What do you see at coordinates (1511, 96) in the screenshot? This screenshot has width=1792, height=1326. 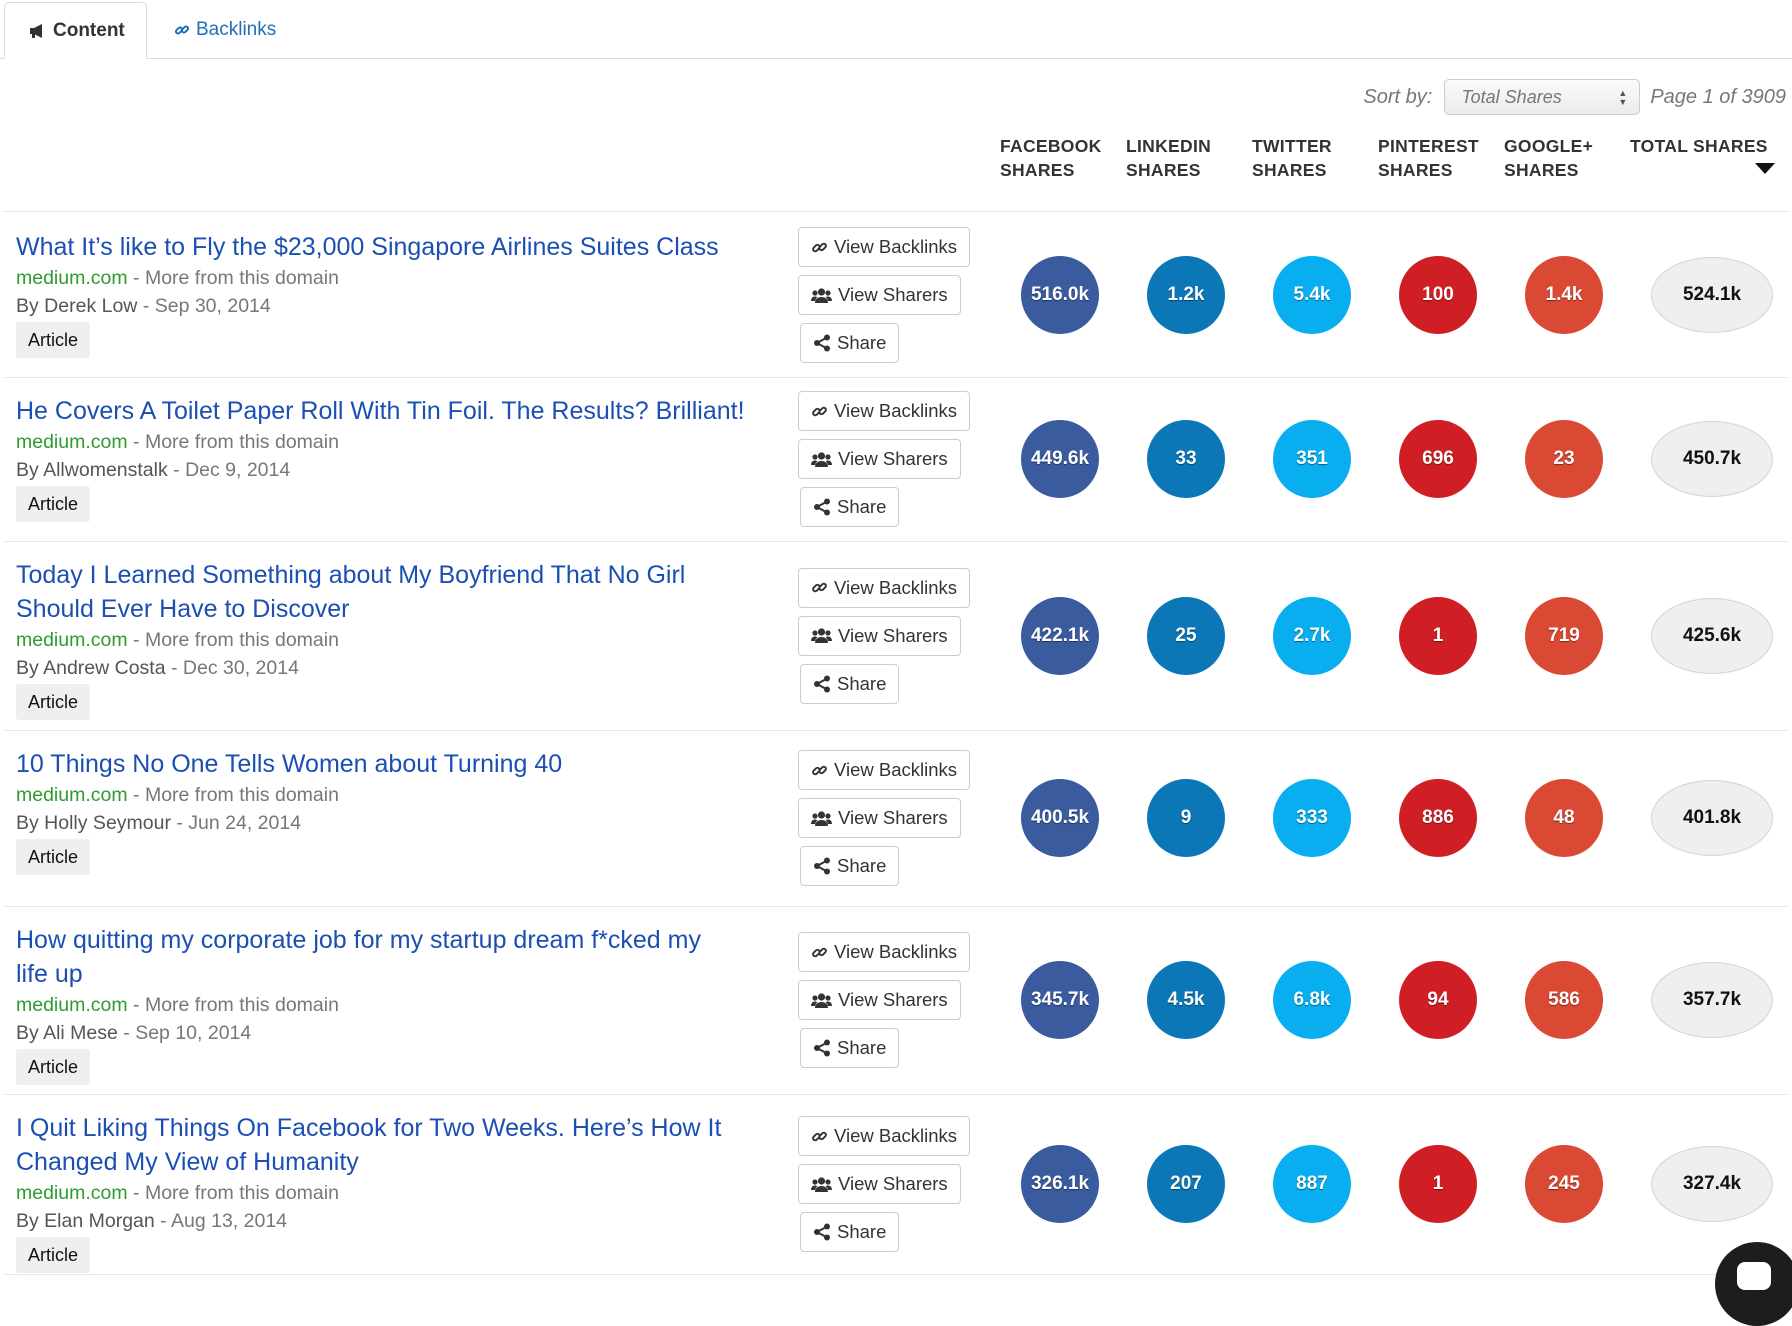 I see `sort-selected-value: Total Shares` at bounding box center [1511, 96].